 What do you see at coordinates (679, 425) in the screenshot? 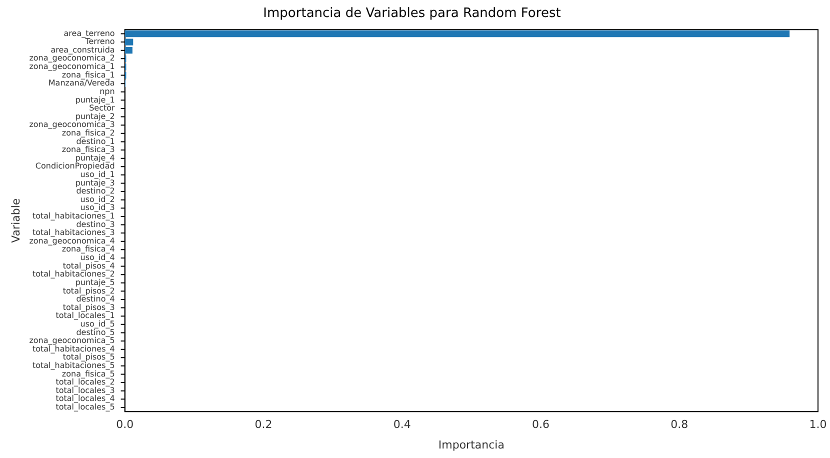
I see `x-tick-label: 0.8` at bounding box center [679, 425].